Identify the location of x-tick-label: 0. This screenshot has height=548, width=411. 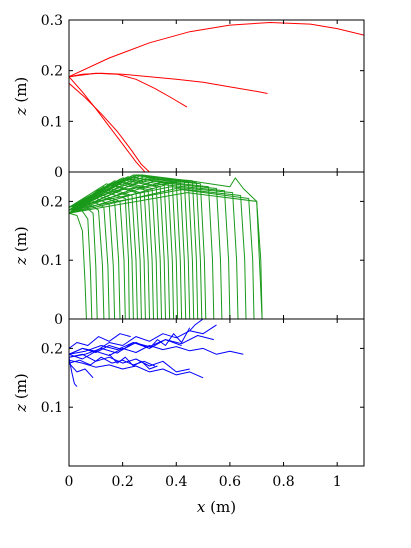
(69, 482).